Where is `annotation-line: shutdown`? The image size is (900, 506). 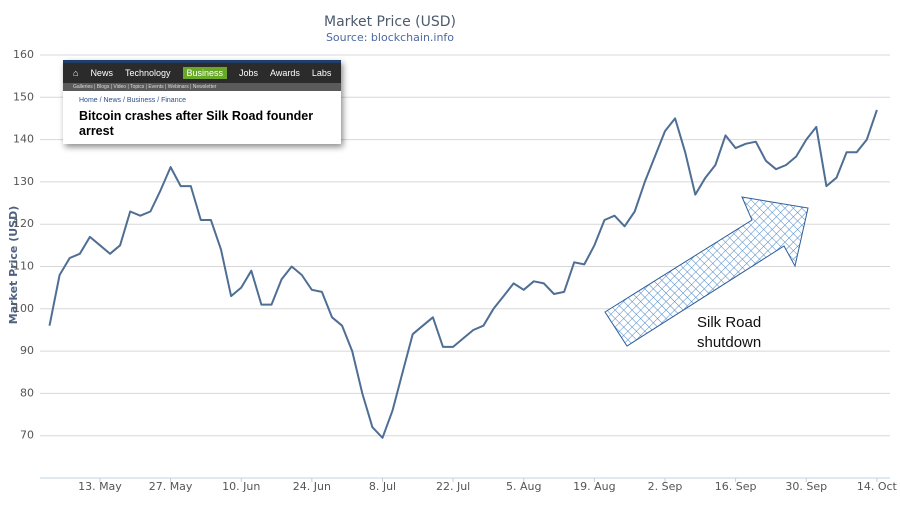 annotation-line: shutdown is located at coordinates (729, 342).